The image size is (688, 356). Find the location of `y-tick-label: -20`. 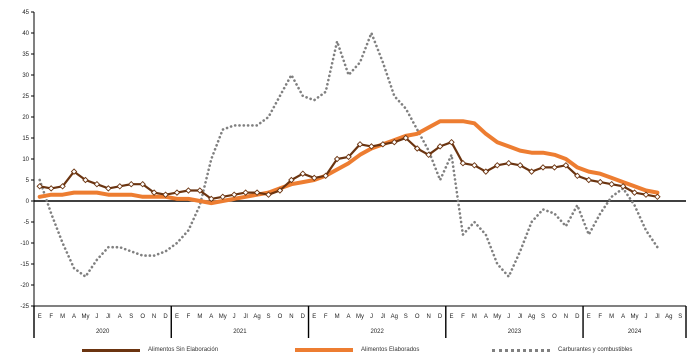

y-tick-label: -20 is located at coordinates (24, 286).